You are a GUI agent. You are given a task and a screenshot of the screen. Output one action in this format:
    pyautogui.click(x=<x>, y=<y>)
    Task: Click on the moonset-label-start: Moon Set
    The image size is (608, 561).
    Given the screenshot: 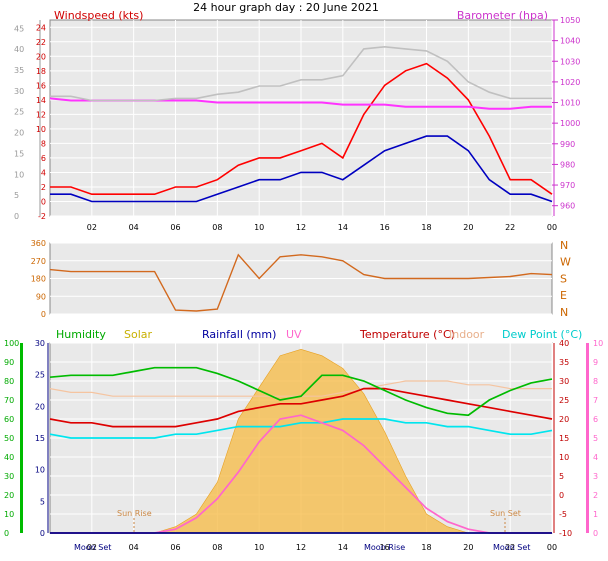 What is the action you would take?
    pyautogui.click(x=92, y=547)
    